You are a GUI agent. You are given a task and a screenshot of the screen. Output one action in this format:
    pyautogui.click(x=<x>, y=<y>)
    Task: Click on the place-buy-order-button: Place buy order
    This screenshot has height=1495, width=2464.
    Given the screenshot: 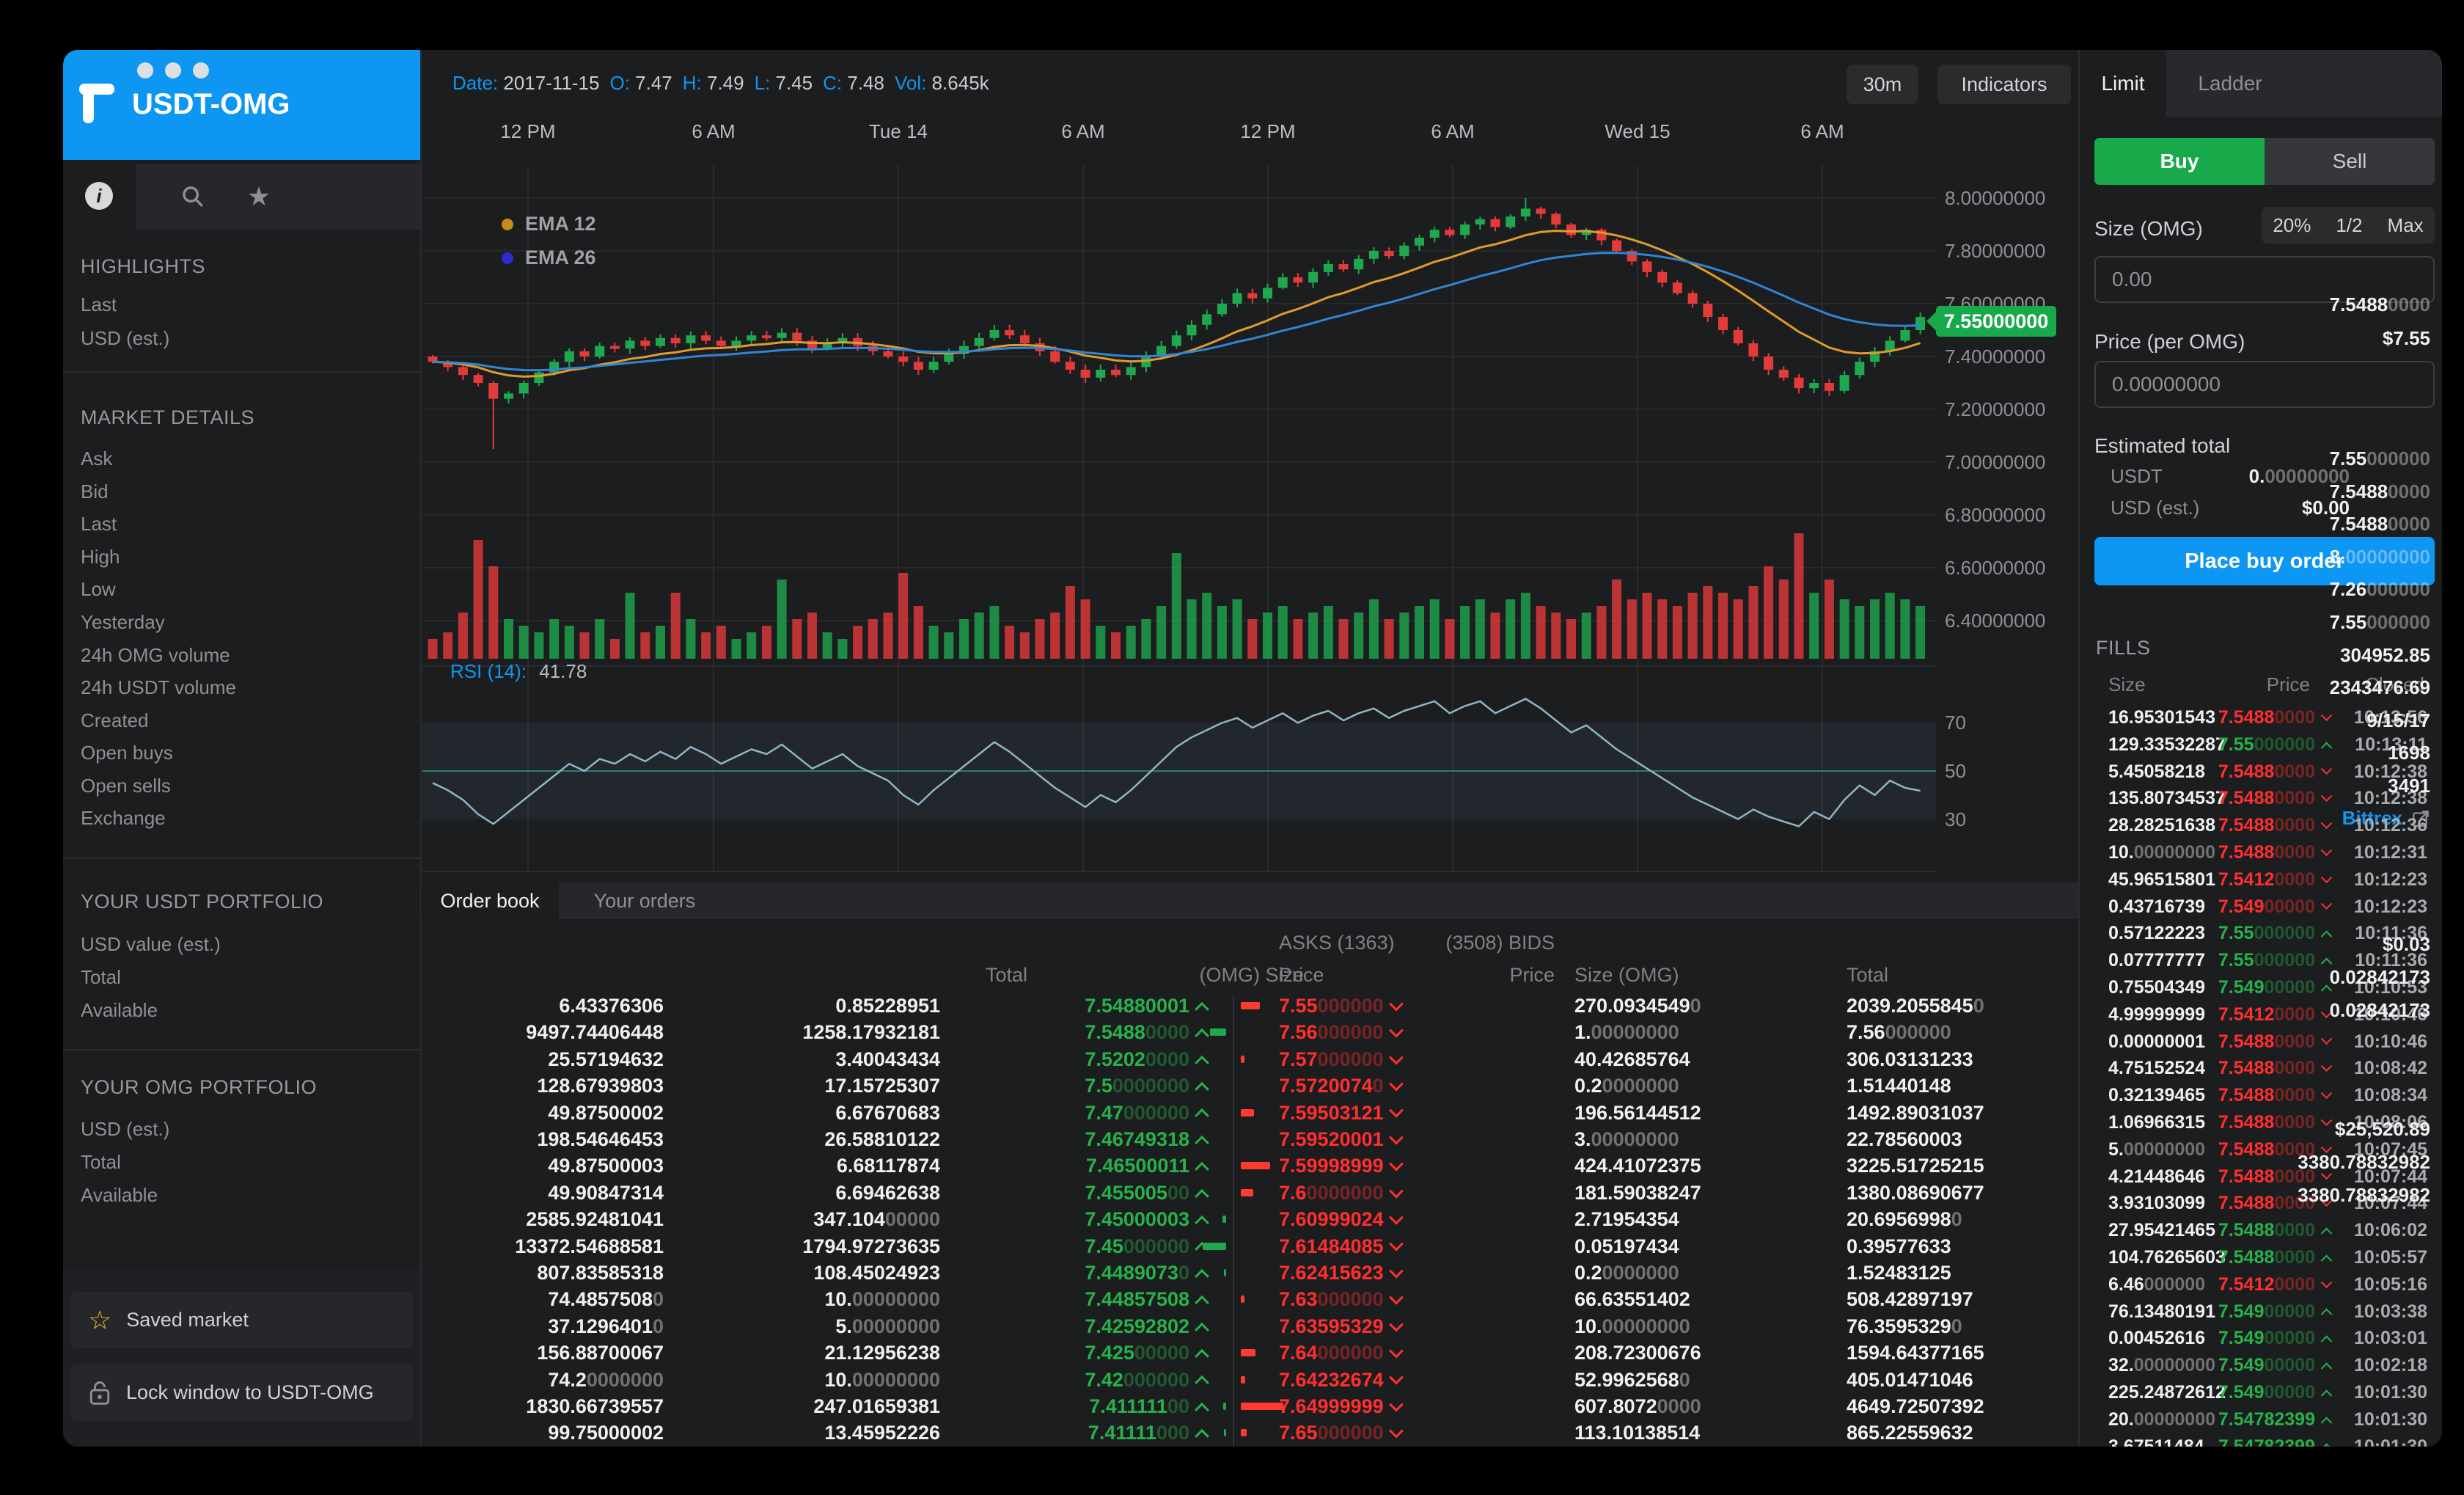 What is the action you would take?
    pyautogui.click(x=2264, y=561)
    